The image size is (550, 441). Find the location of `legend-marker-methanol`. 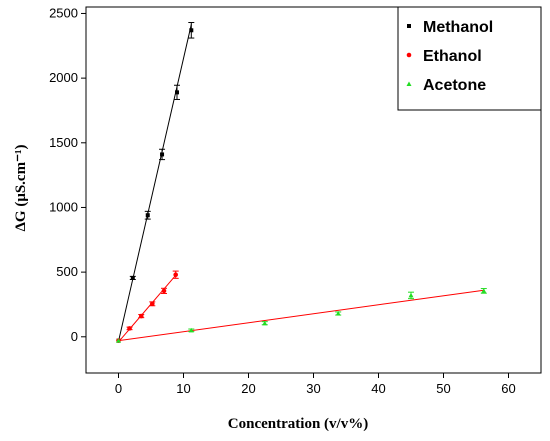

legend-marker-methanol is located at coordinates (409, 26).